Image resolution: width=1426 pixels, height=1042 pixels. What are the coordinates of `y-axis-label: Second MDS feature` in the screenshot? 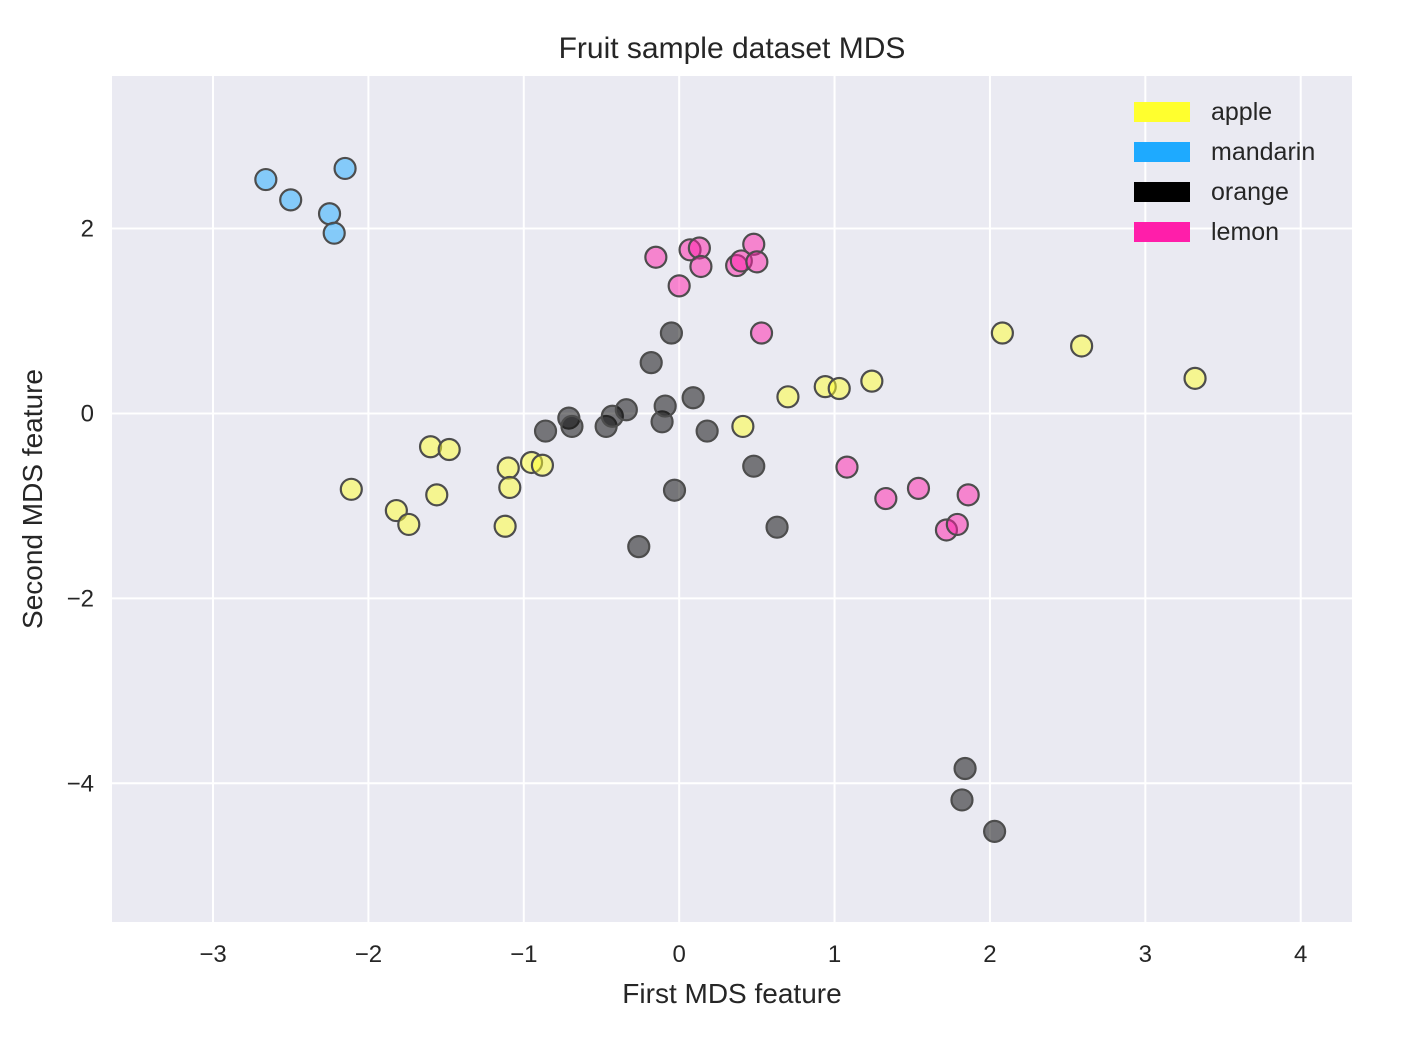 It's located at (32, 499).